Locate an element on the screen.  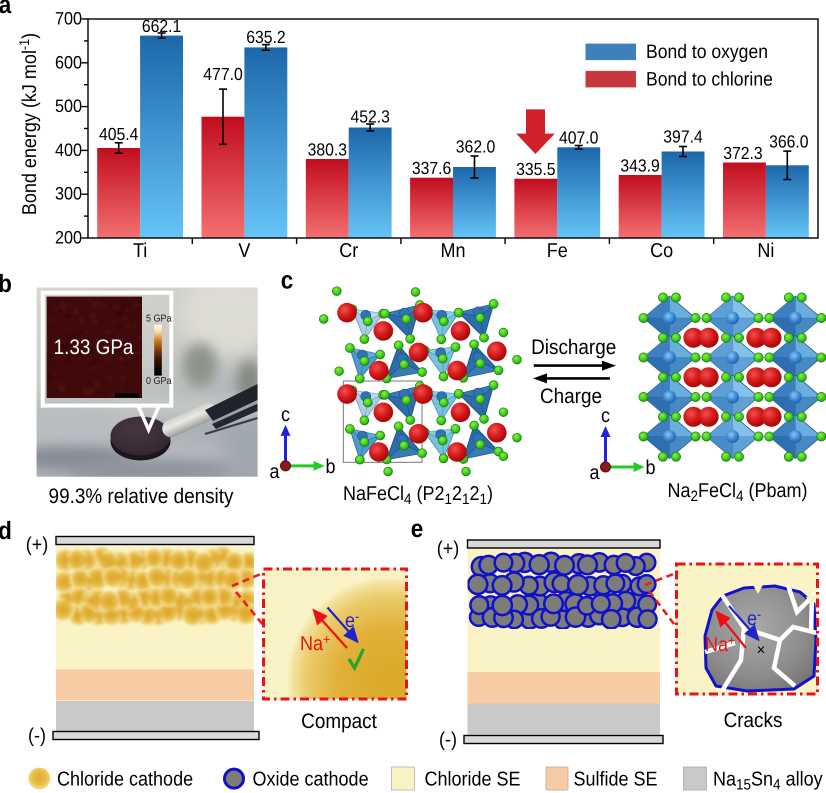
svg-text: 477.0 is located at coordinates (223, 74).